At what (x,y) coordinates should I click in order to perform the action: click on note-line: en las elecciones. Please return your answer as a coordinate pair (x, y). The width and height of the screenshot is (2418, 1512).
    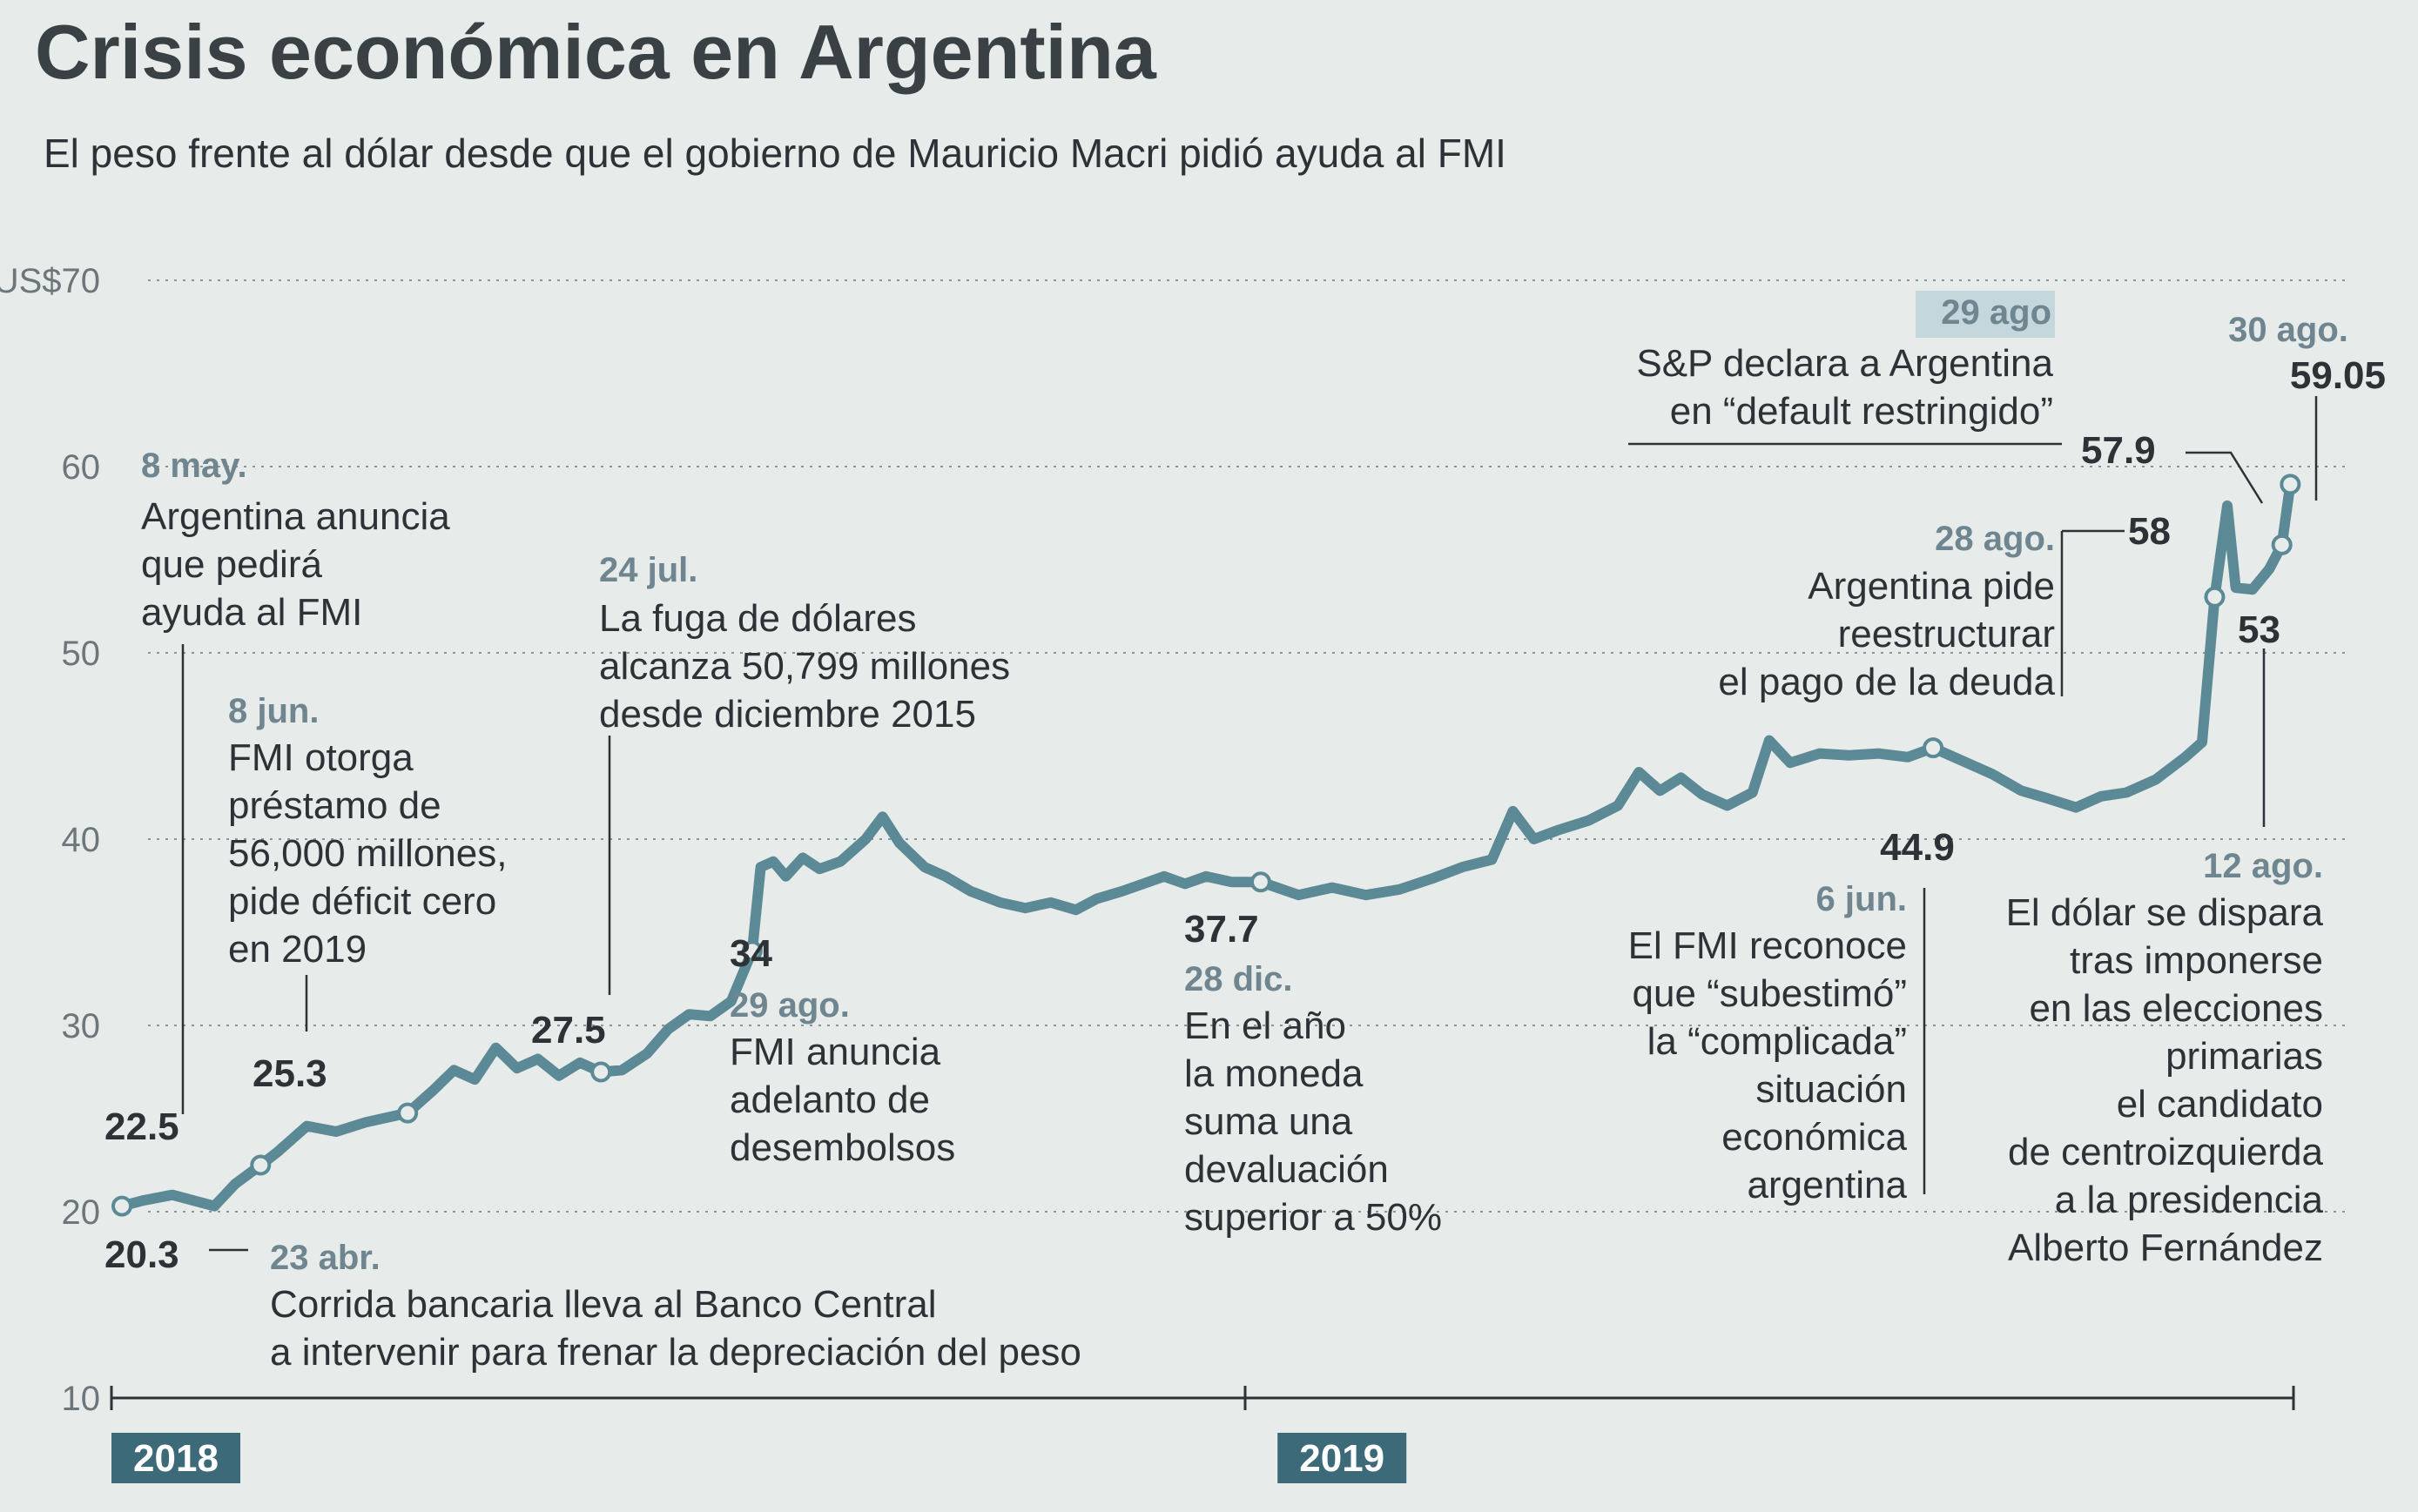
    Looking at the image, I should click on (2176, 1008).